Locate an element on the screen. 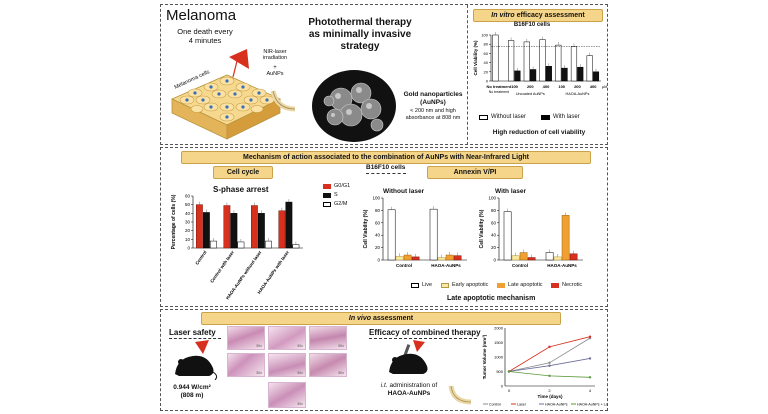 The width and height of the screenshot is (768, 414). y-tick-label: 60 is located at coordinates (188, 196).